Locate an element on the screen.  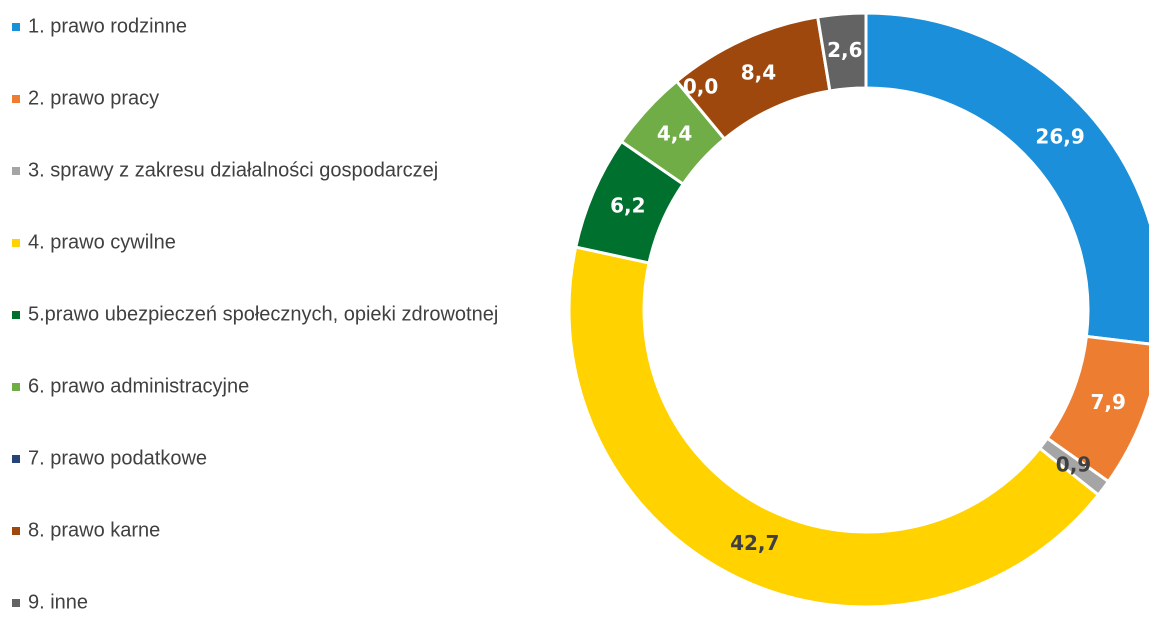
legend-label: 4. prawo cywilne is located at coordinates (102, 242).